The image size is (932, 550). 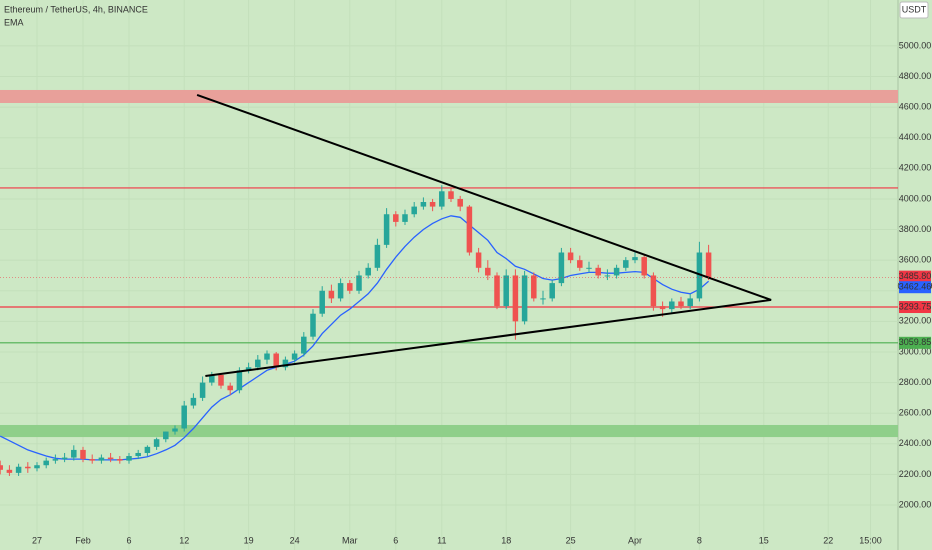 I want to click on y-tick-label: 3600.00, so click(x=915, y=260).